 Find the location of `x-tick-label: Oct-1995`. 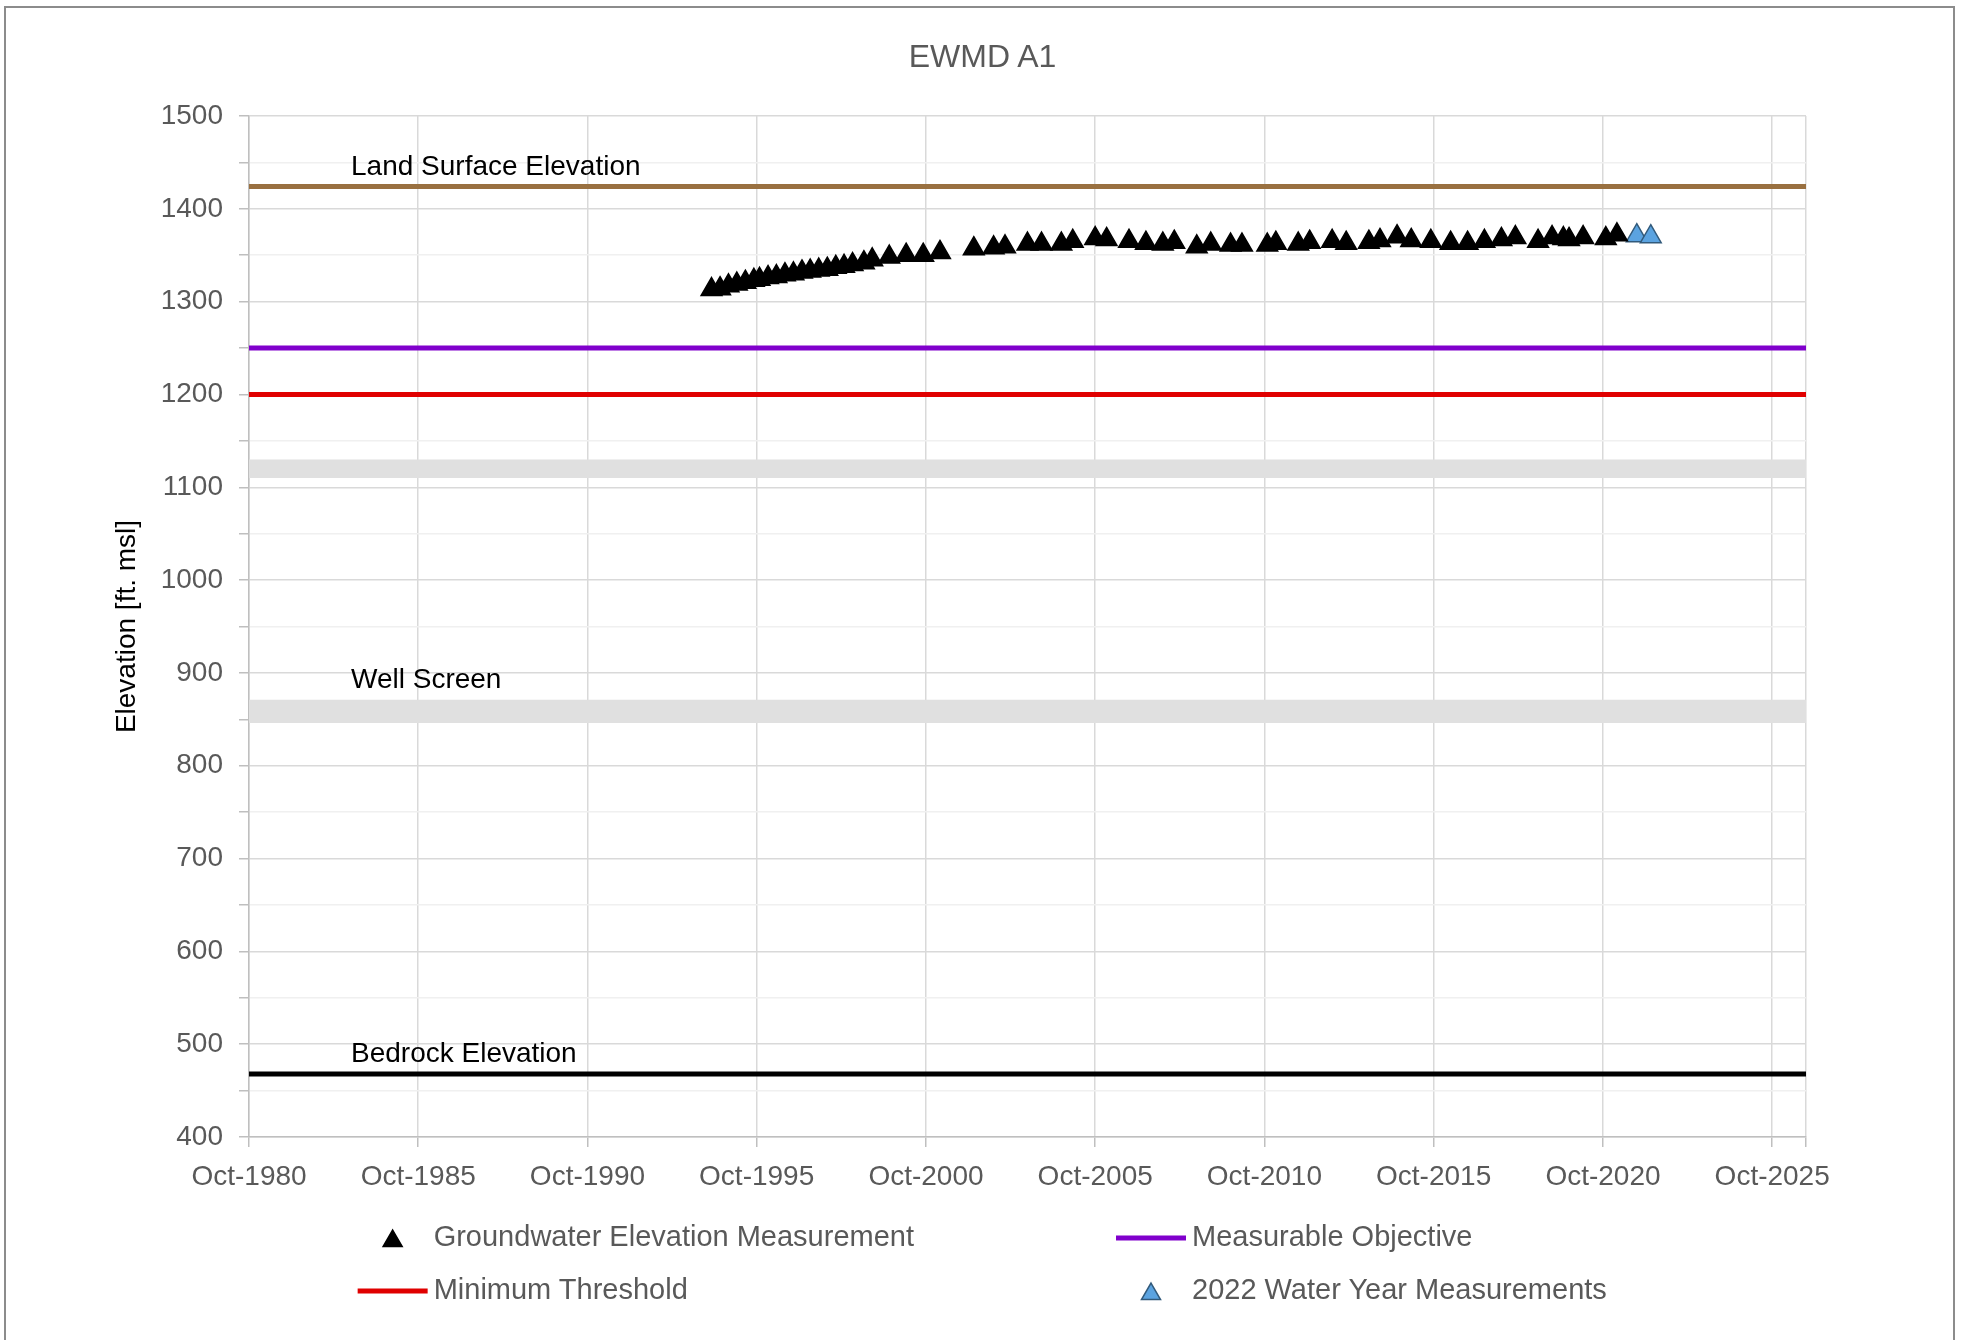

x-tick-label: Oct-1995 is located at coordinates (757, 1175).